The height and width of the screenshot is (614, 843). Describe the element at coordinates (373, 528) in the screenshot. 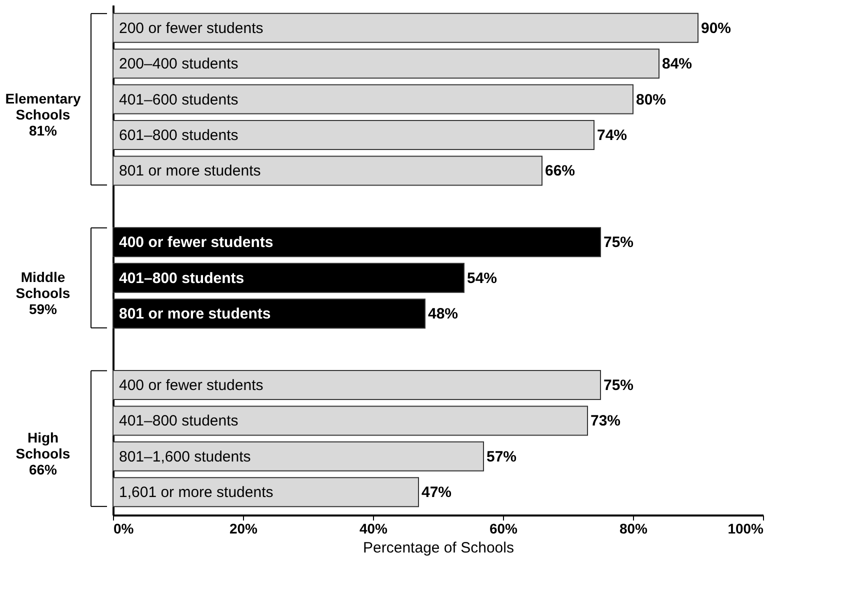

I see `x-tick-label: 40%` at that location.